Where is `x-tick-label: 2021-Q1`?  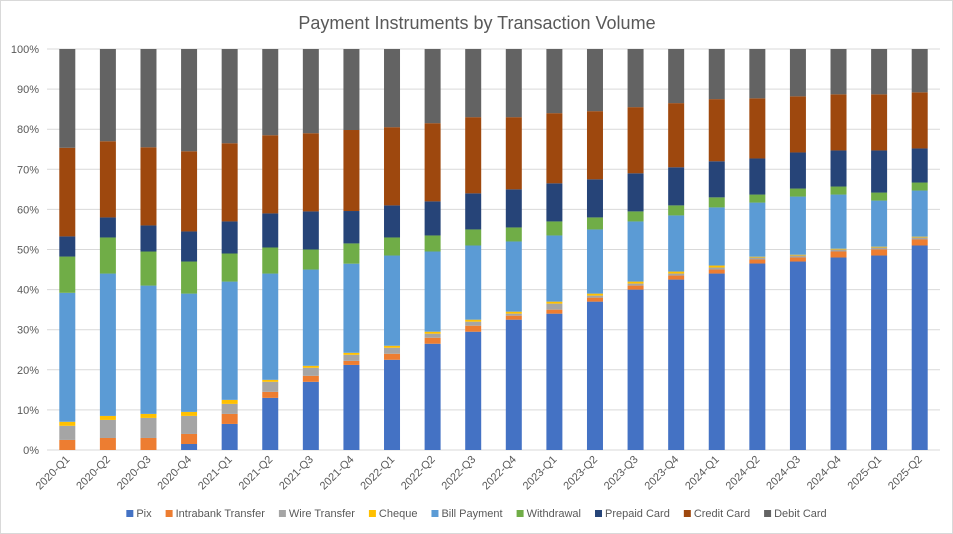
x-tick-label: 2021-Q1 is located at coordinates (215, 473).